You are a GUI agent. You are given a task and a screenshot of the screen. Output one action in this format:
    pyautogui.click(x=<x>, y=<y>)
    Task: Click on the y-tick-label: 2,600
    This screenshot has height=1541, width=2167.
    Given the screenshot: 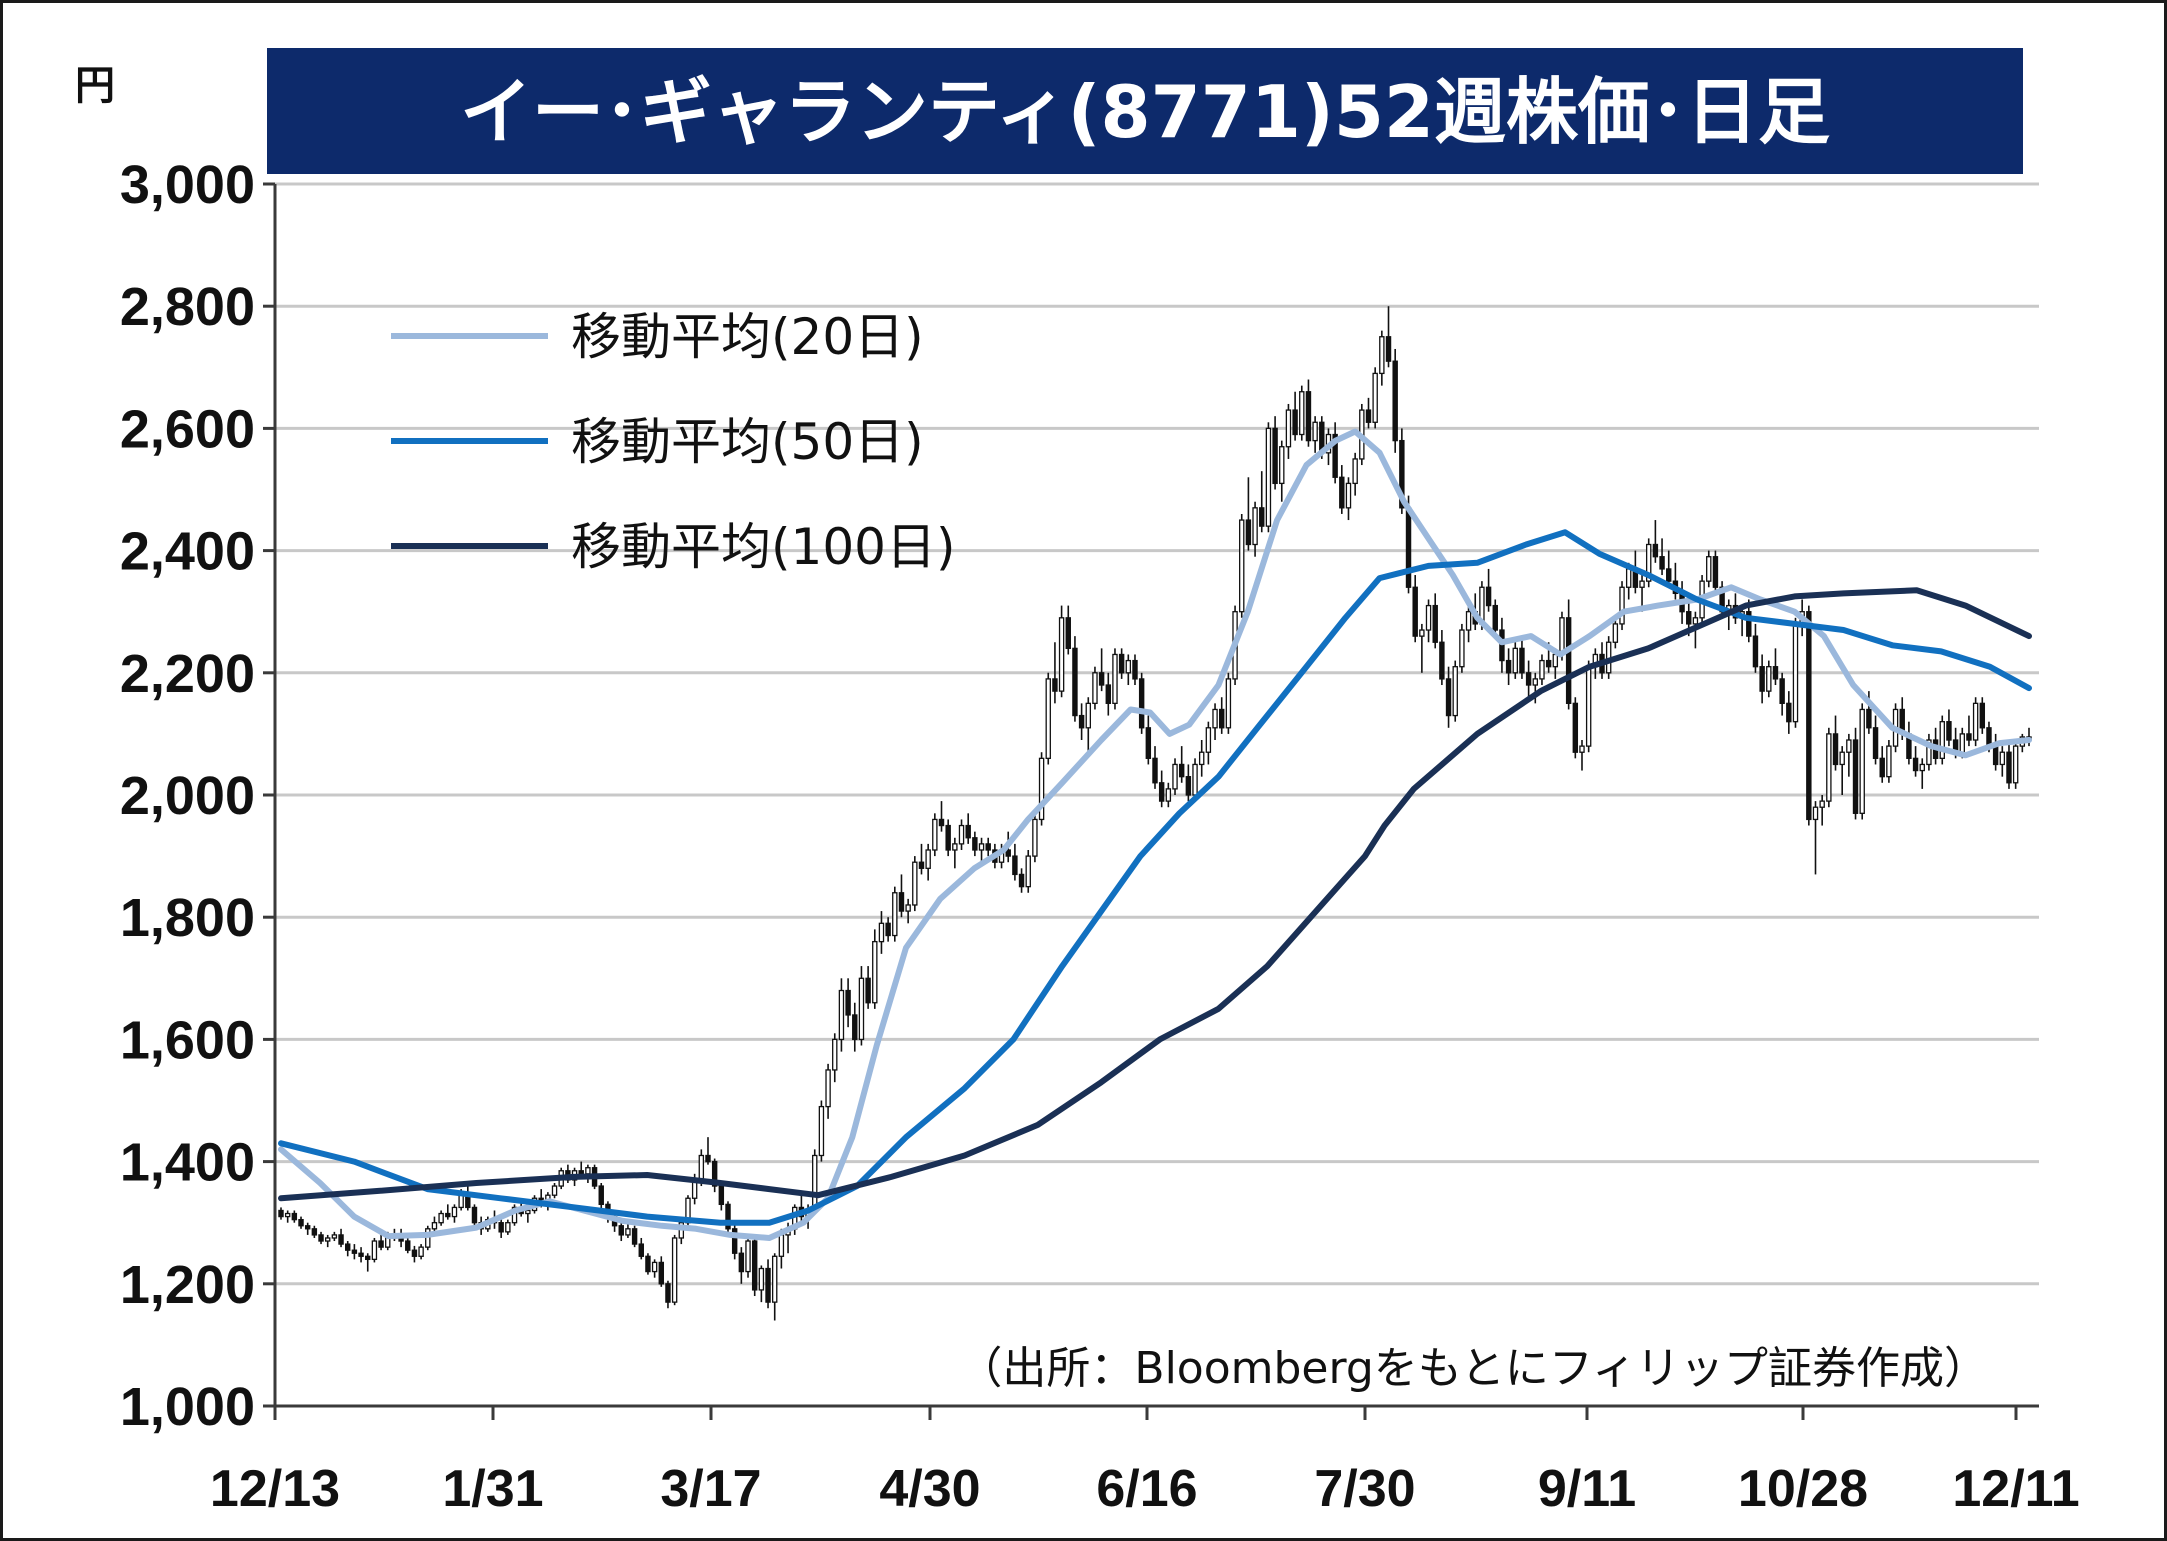 What is the action you would take?
    pyautogui.click(x=187, y=429)
    